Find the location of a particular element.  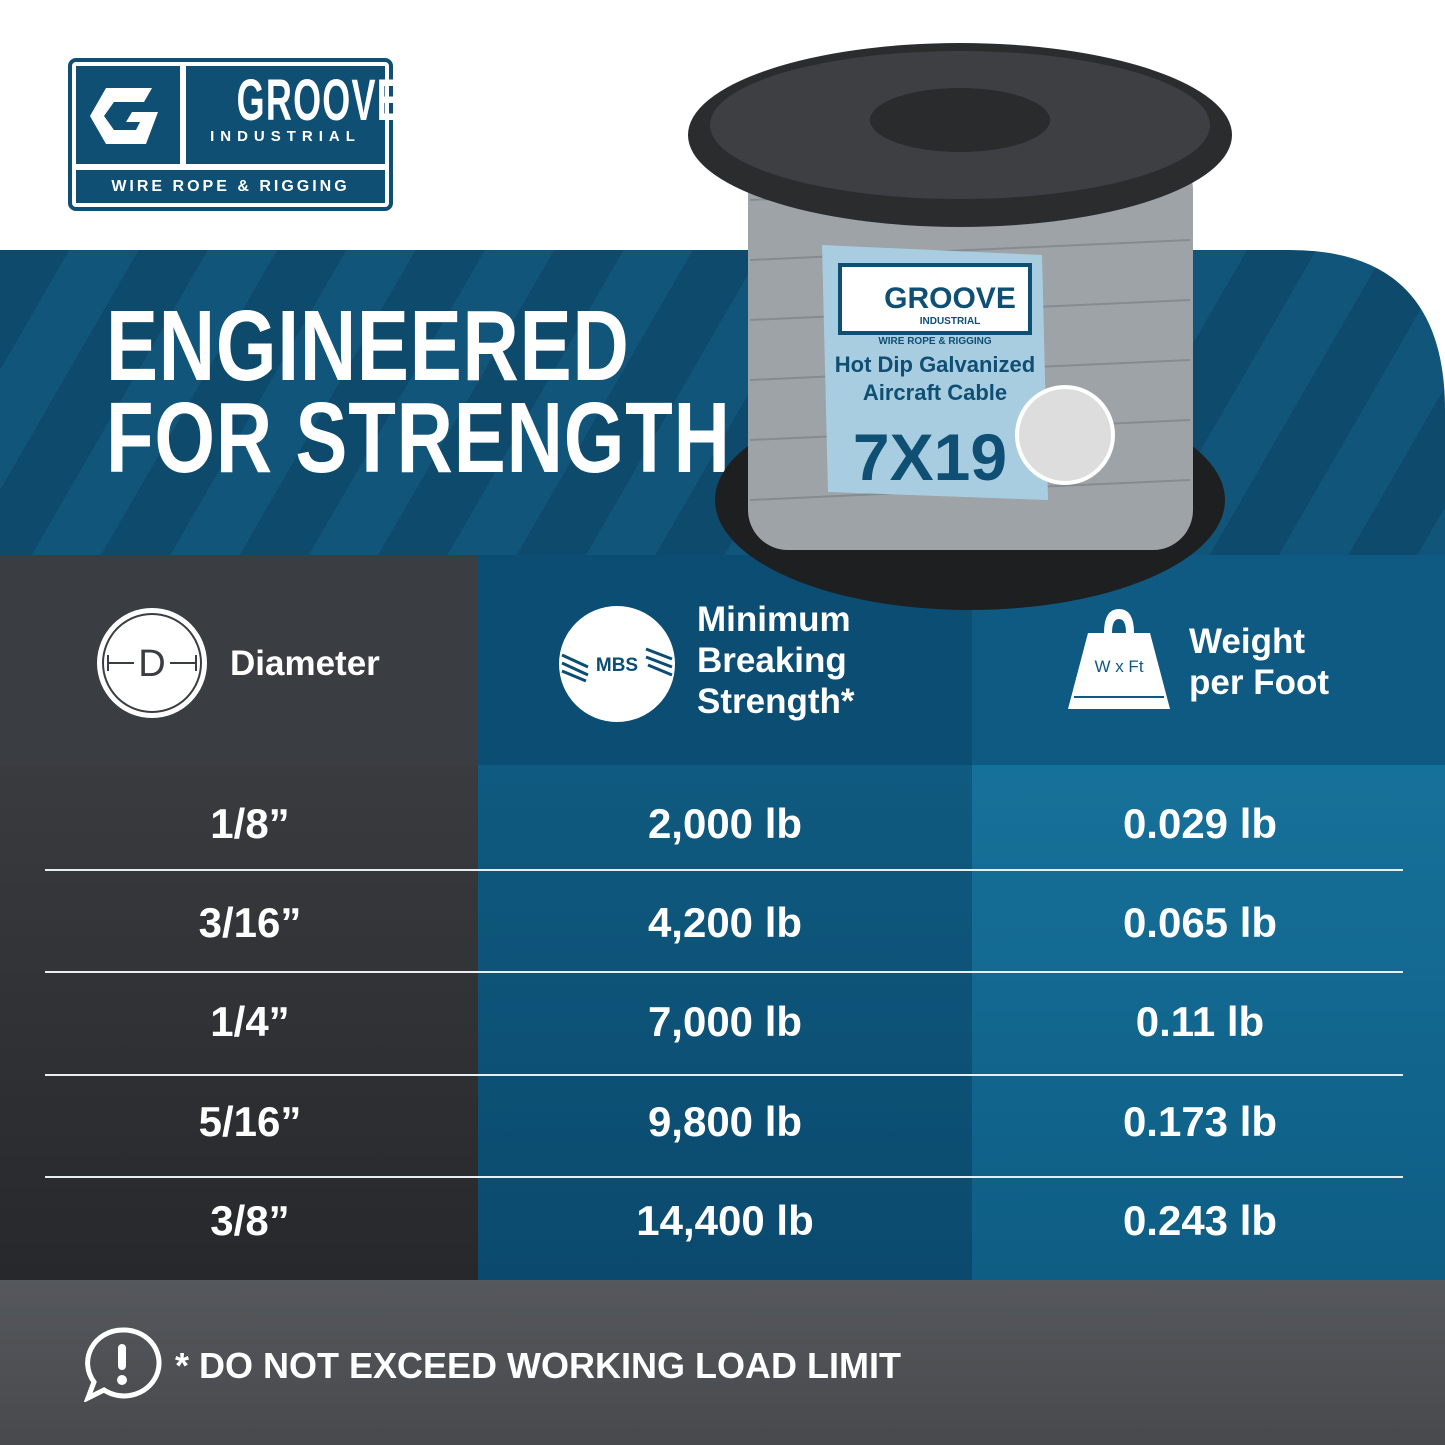

cell-mbs: 7,000 lb is located at coordinates (725, 1021).